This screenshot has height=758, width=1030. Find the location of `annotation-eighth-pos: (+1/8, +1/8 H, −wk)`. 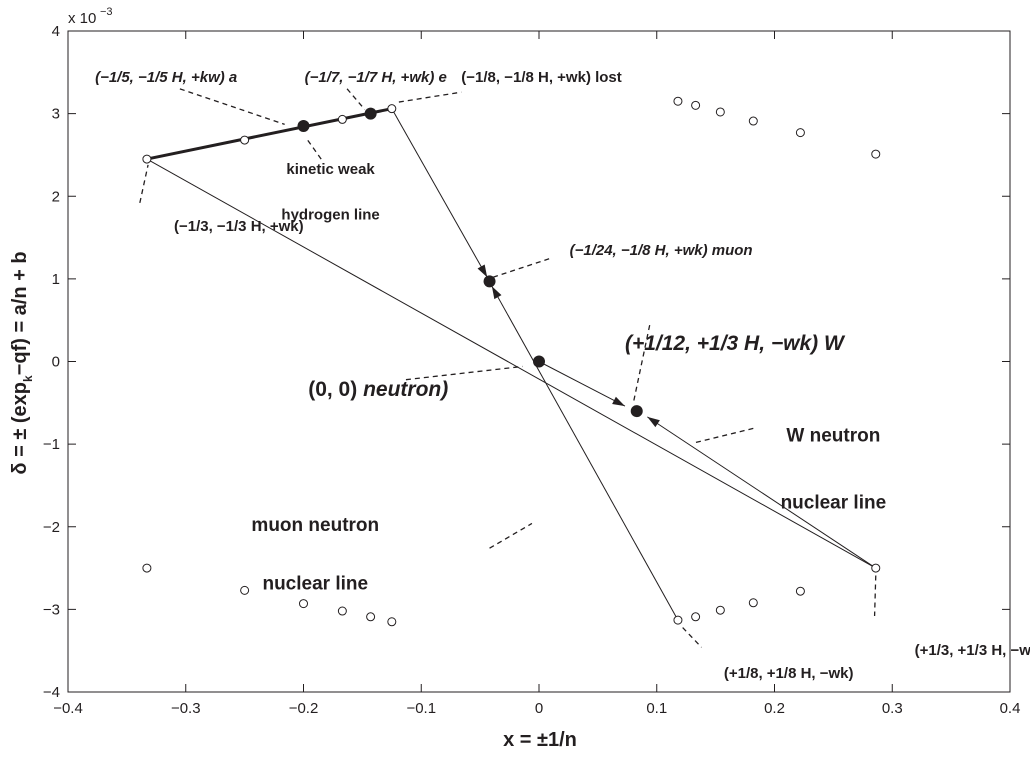

annotation-eighth-pos: (+1/8, +1/8 H, −wk) is located at coordinates (789, 673).